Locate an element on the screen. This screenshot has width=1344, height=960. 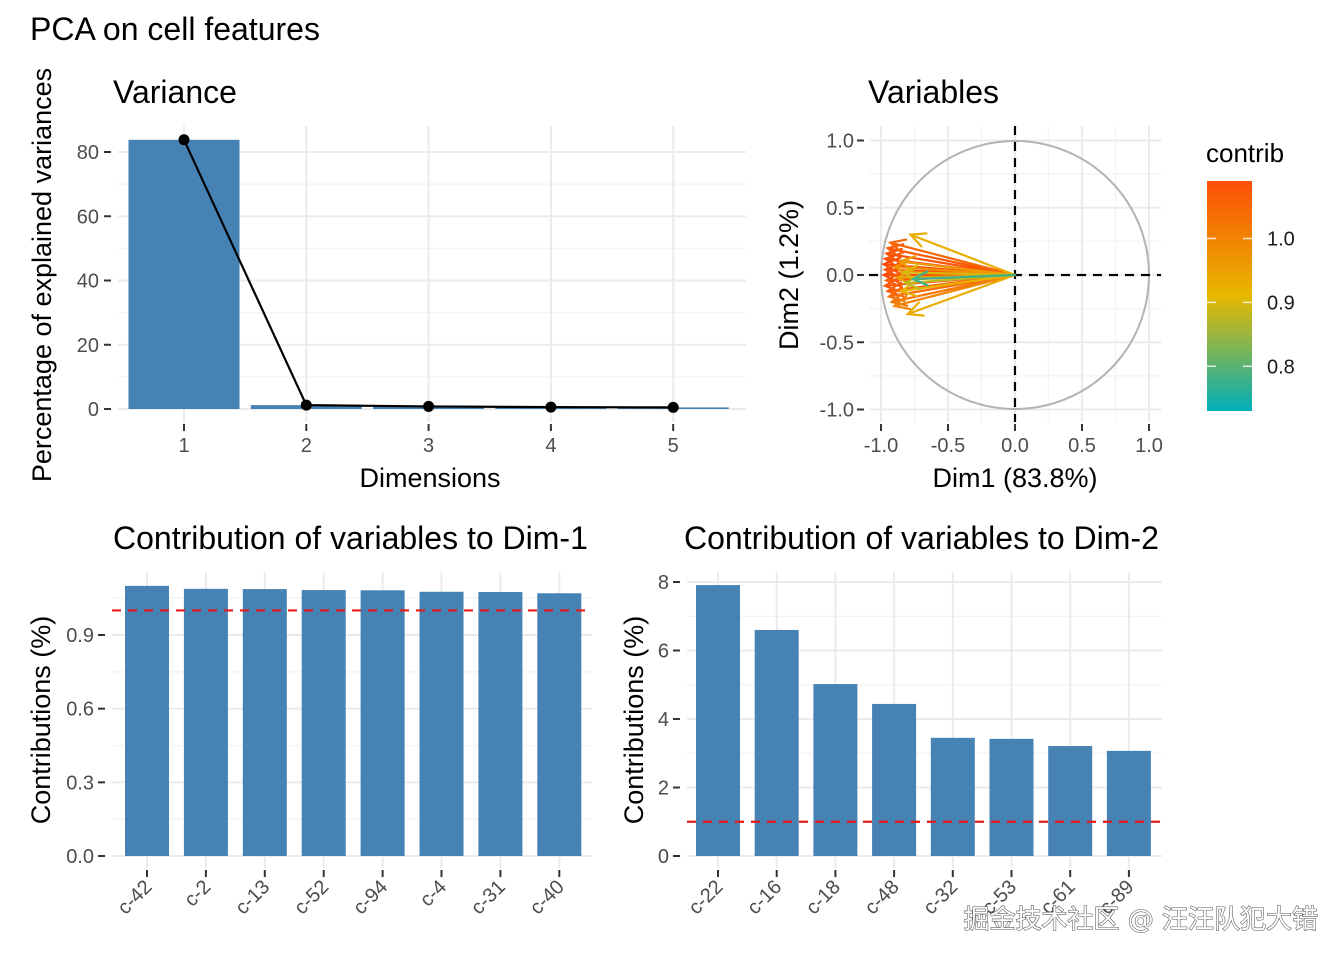
legend-colorbar is located at coordinates (1229, 296).